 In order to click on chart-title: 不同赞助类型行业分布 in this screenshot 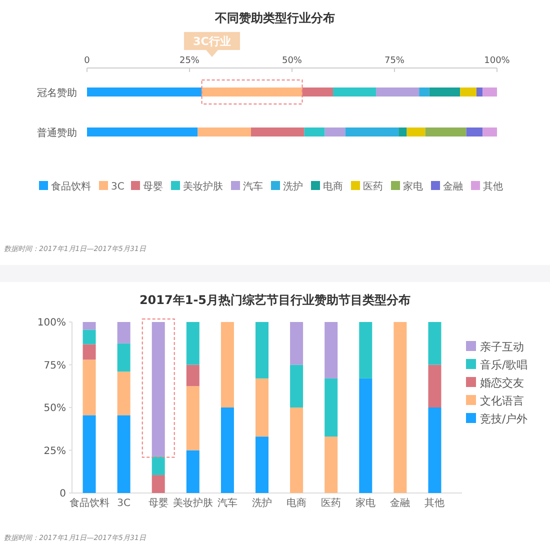, I will do `click(274, 18)`.